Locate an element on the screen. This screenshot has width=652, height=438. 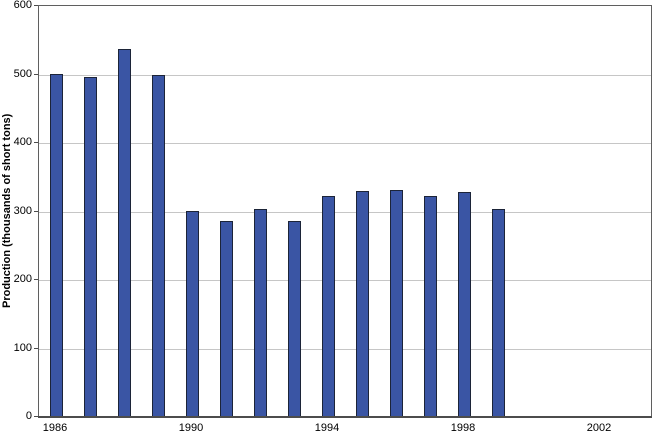
y-tick-label-300: 300 is located at coordinates (22, 211).